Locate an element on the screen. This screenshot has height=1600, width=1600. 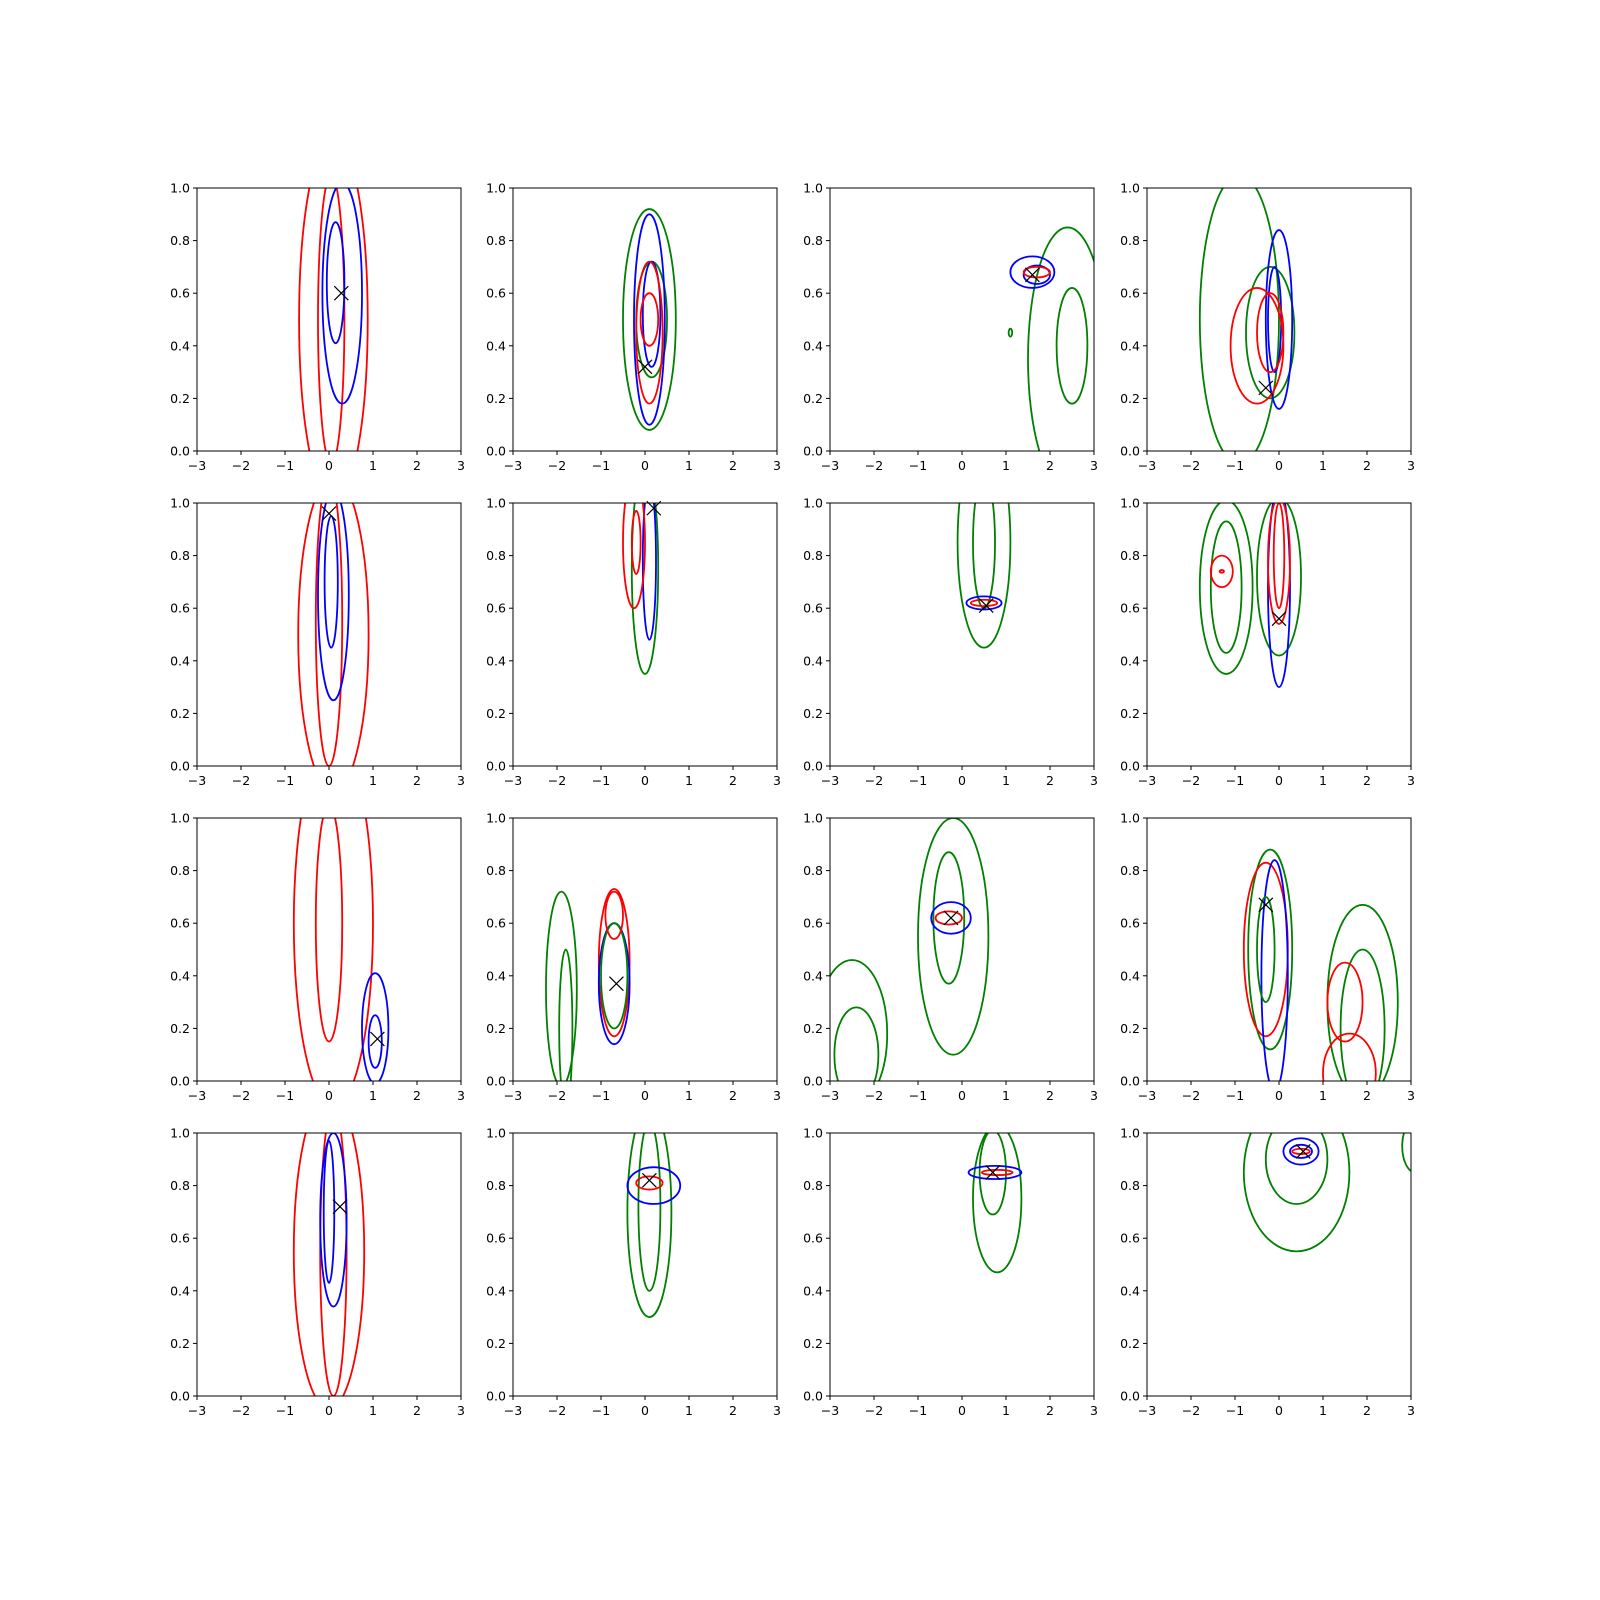
subplot-15: −3 −2 −1 0 1 2 3 0.0 0.2 0.4 0.6 0.8 1.0 is located at coordinates (950, 1272).